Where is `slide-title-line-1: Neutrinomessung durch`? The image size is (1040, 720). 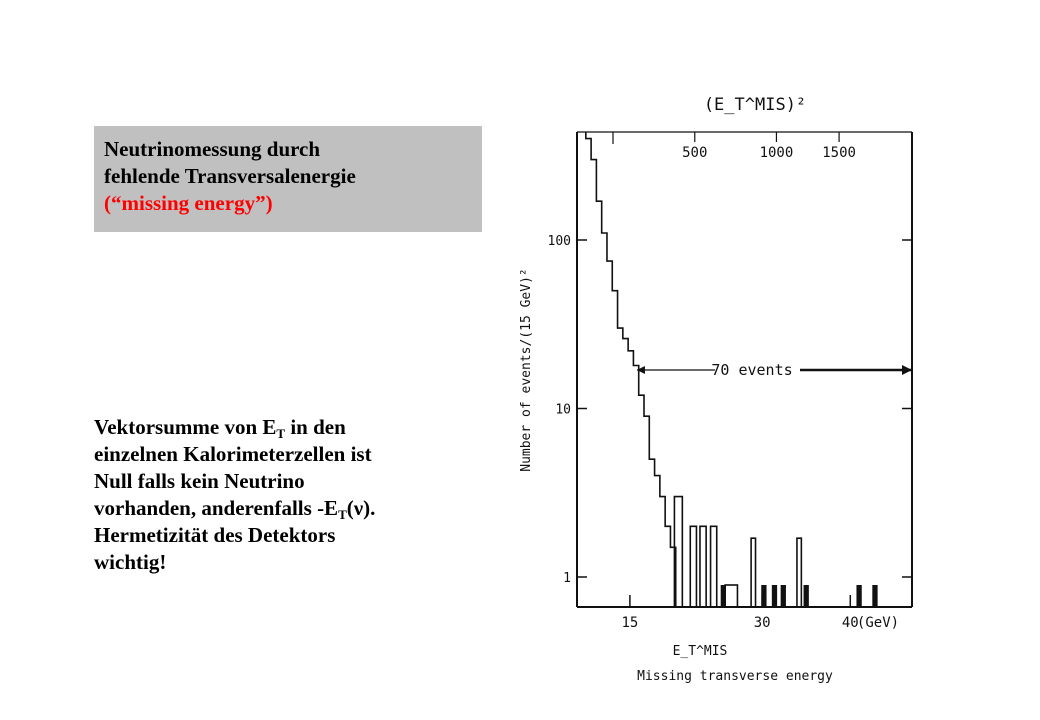 slide-title-line-1: Neutrinomessung durch is located at coordinates (212, 149).